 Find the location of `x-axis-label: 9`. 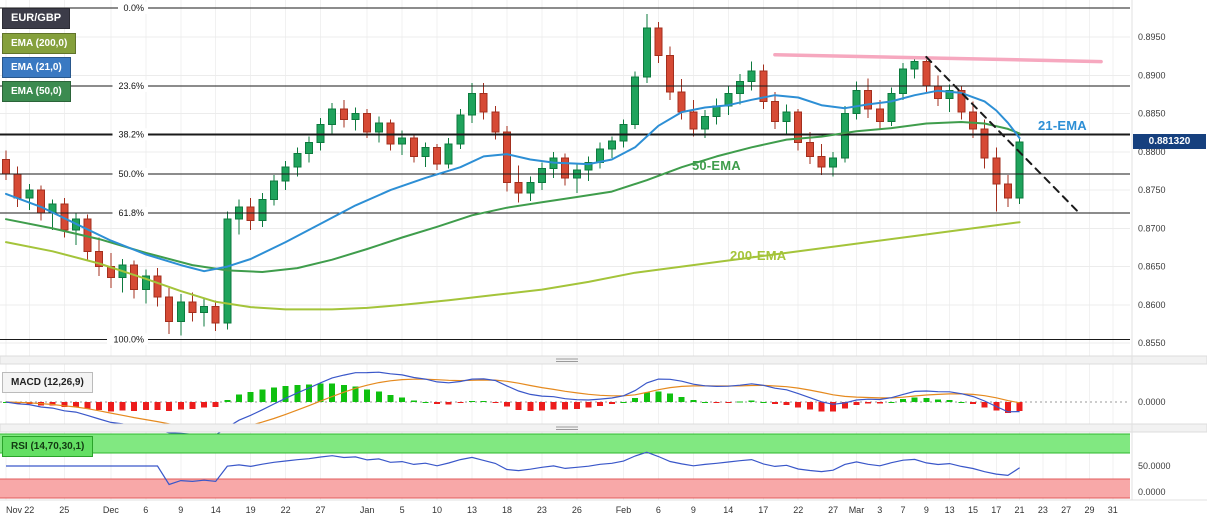

x-axis-label: 9 is located at coordinates (180, 510).